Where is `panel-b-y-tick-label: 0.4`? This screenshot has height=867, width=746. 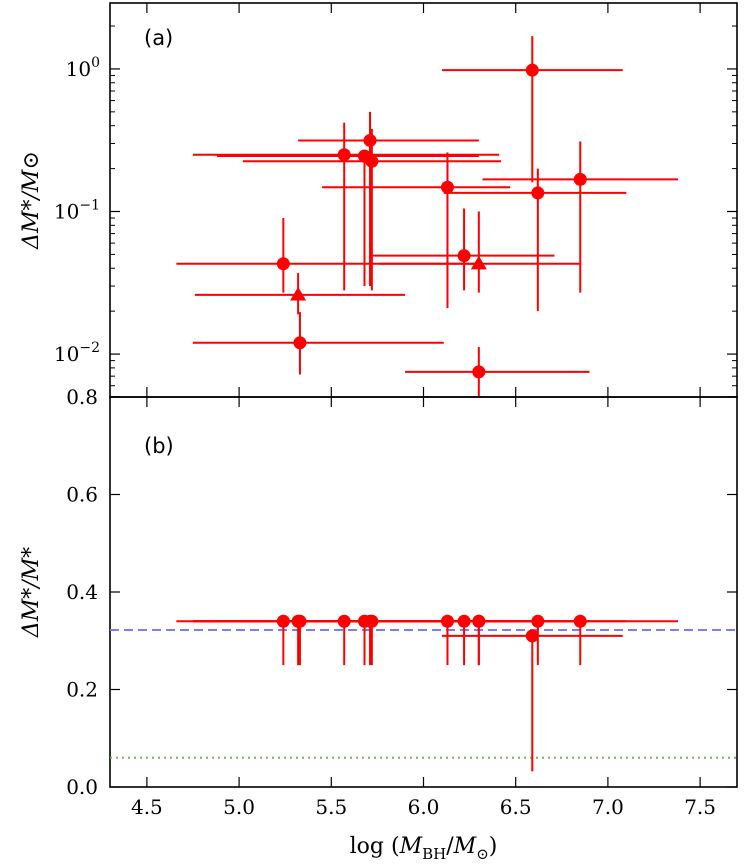 panel-b-y-tick-label: 0.4 is located at coordinates (82, 592).